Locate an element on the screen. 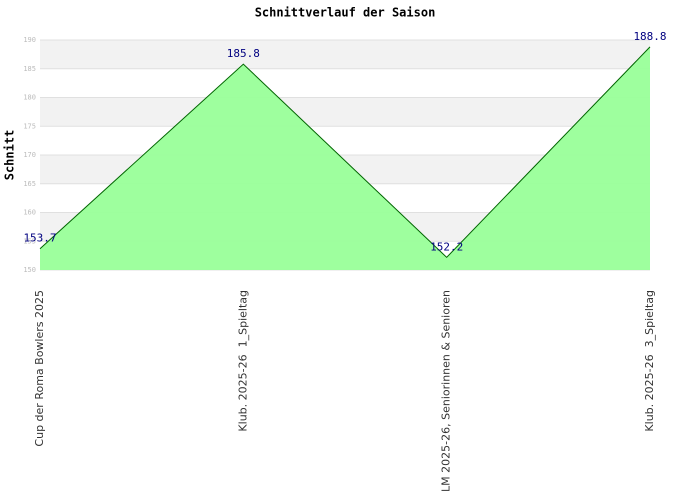  y-tick-label: 160 is located at coordinates (29, 213).